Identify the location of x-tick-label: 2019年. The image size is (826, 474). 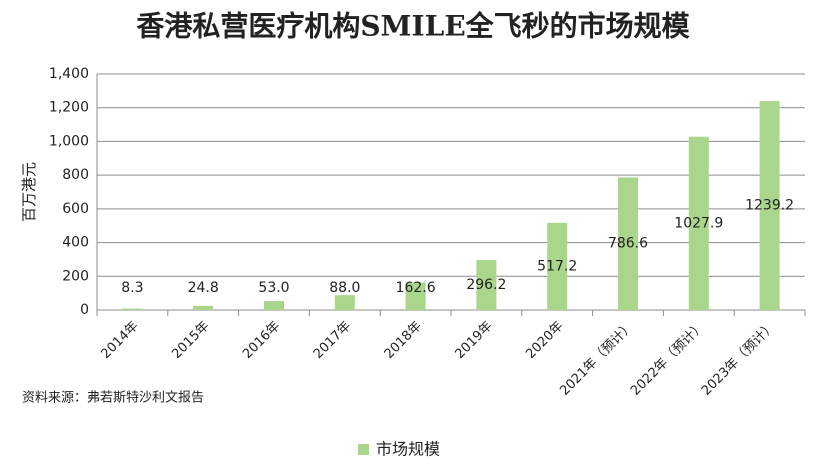
(474, 340).